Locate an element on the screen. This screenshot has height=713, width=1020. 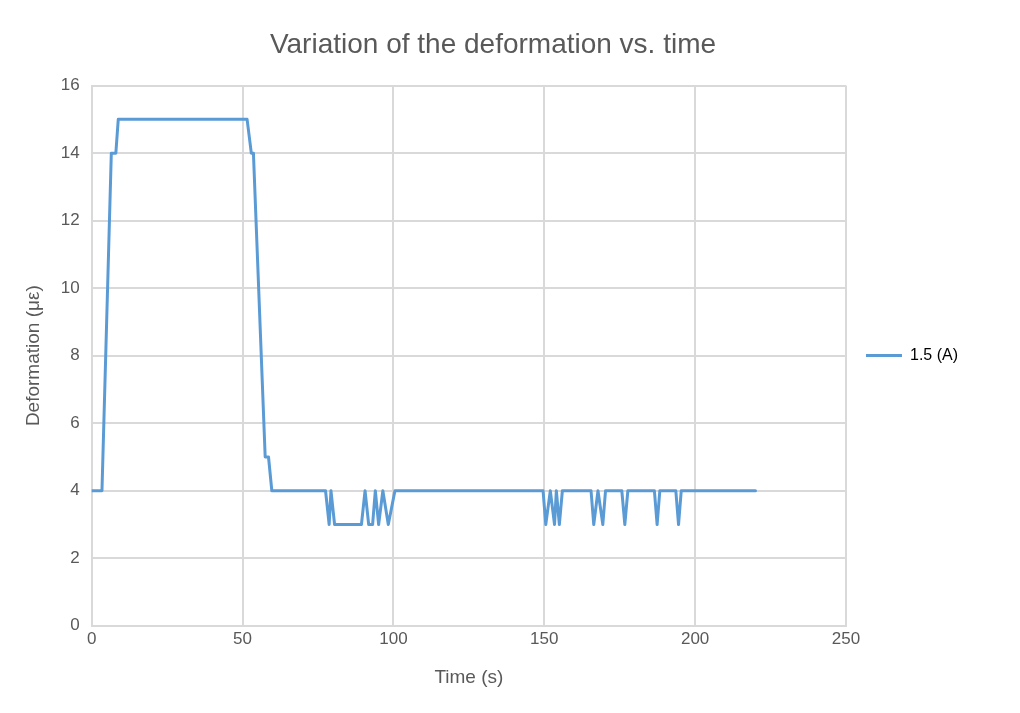
y-tick-label: 8 is located at coordinates (75, 355).